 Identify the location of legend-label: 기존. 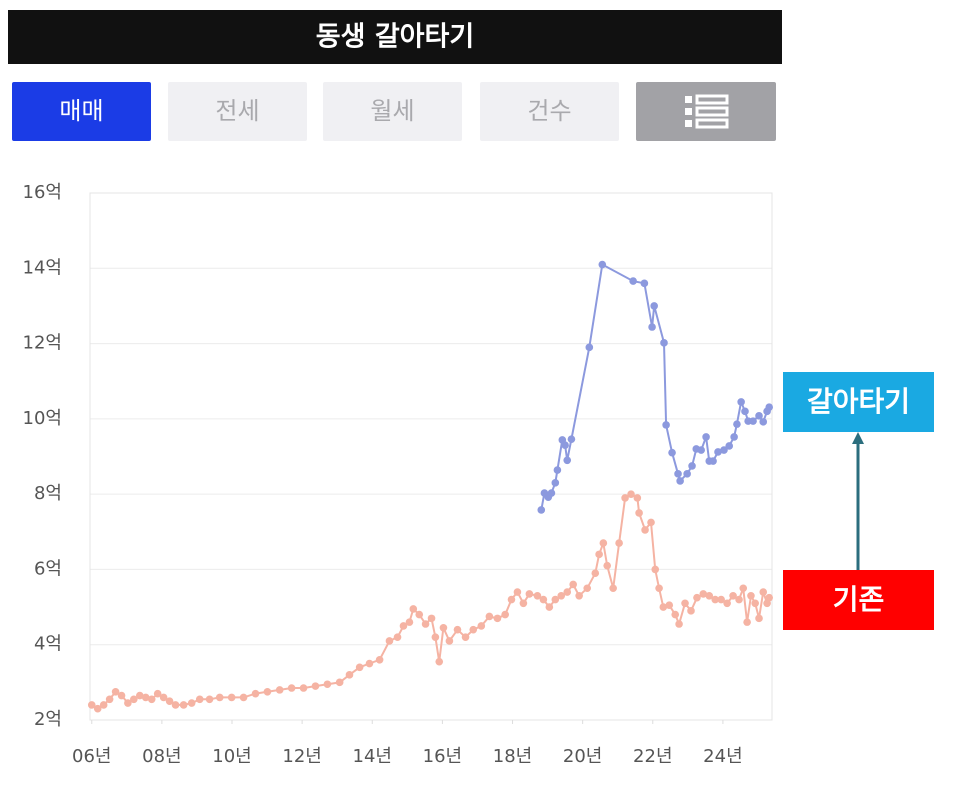
(859, 599).